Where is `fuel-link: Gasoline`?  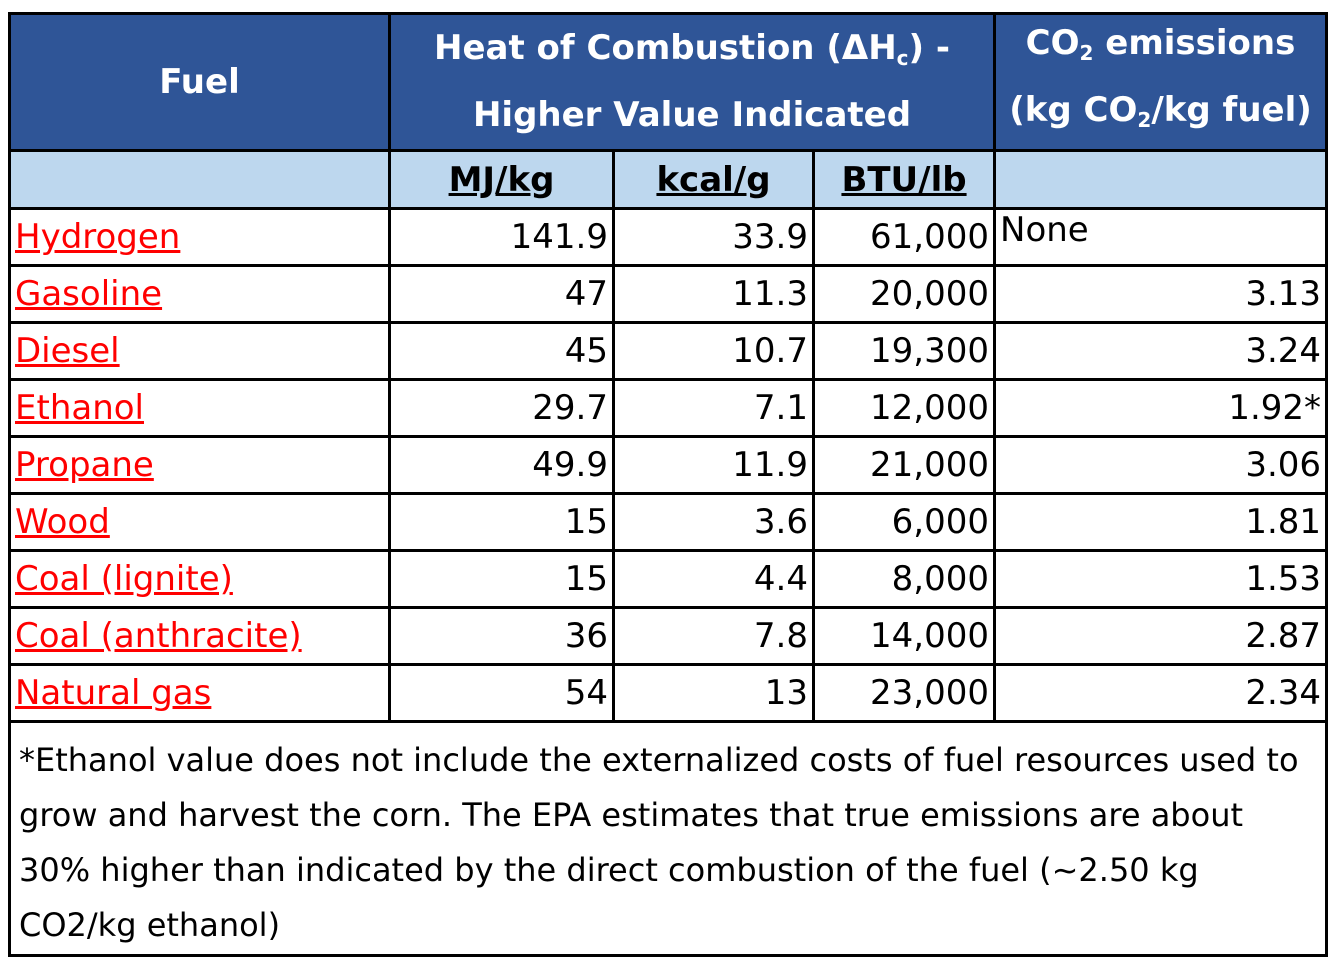
fuel-link: Gasoline is located at coordinates (89, 294).